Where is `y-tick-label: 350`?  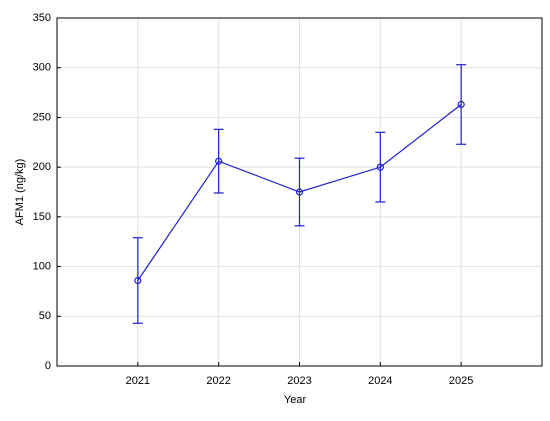 y-tick-label: 350 is located at coordinates (42, 18).